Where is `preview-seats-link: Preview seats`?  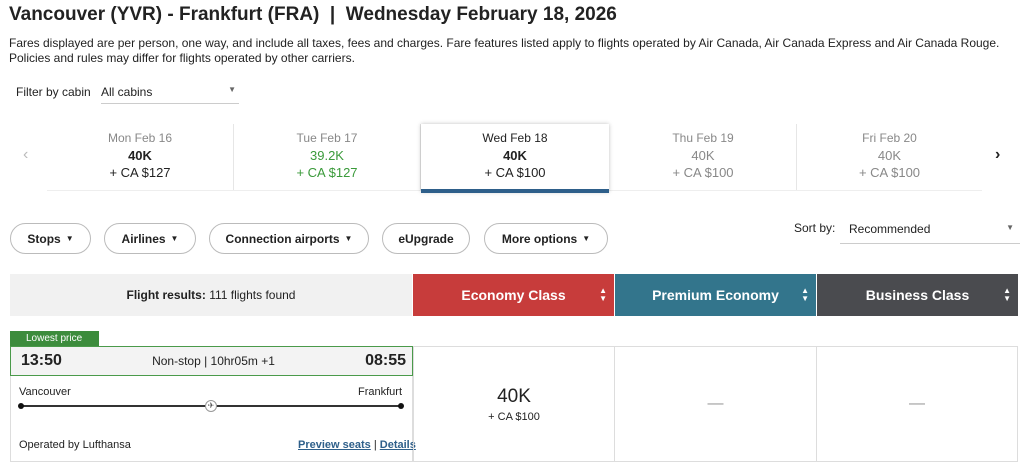 preview-seats-link: Preview seats is located at coordinates (334, 445).